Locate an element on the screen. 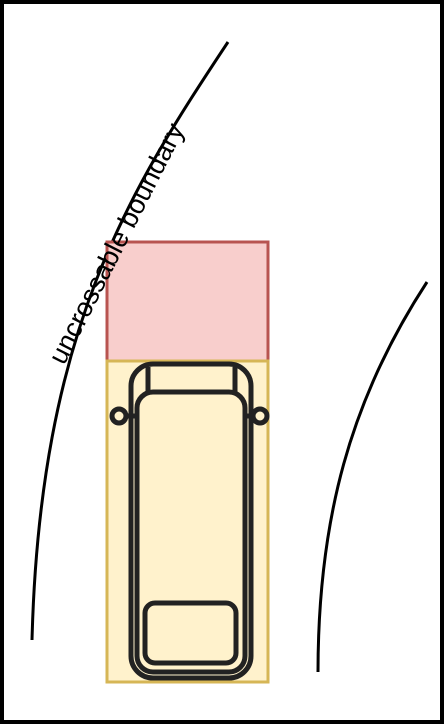 Image resolution: width=444 pixels, height=724 pixels. vehicle-body-outline is located at coordinates (191, 521).